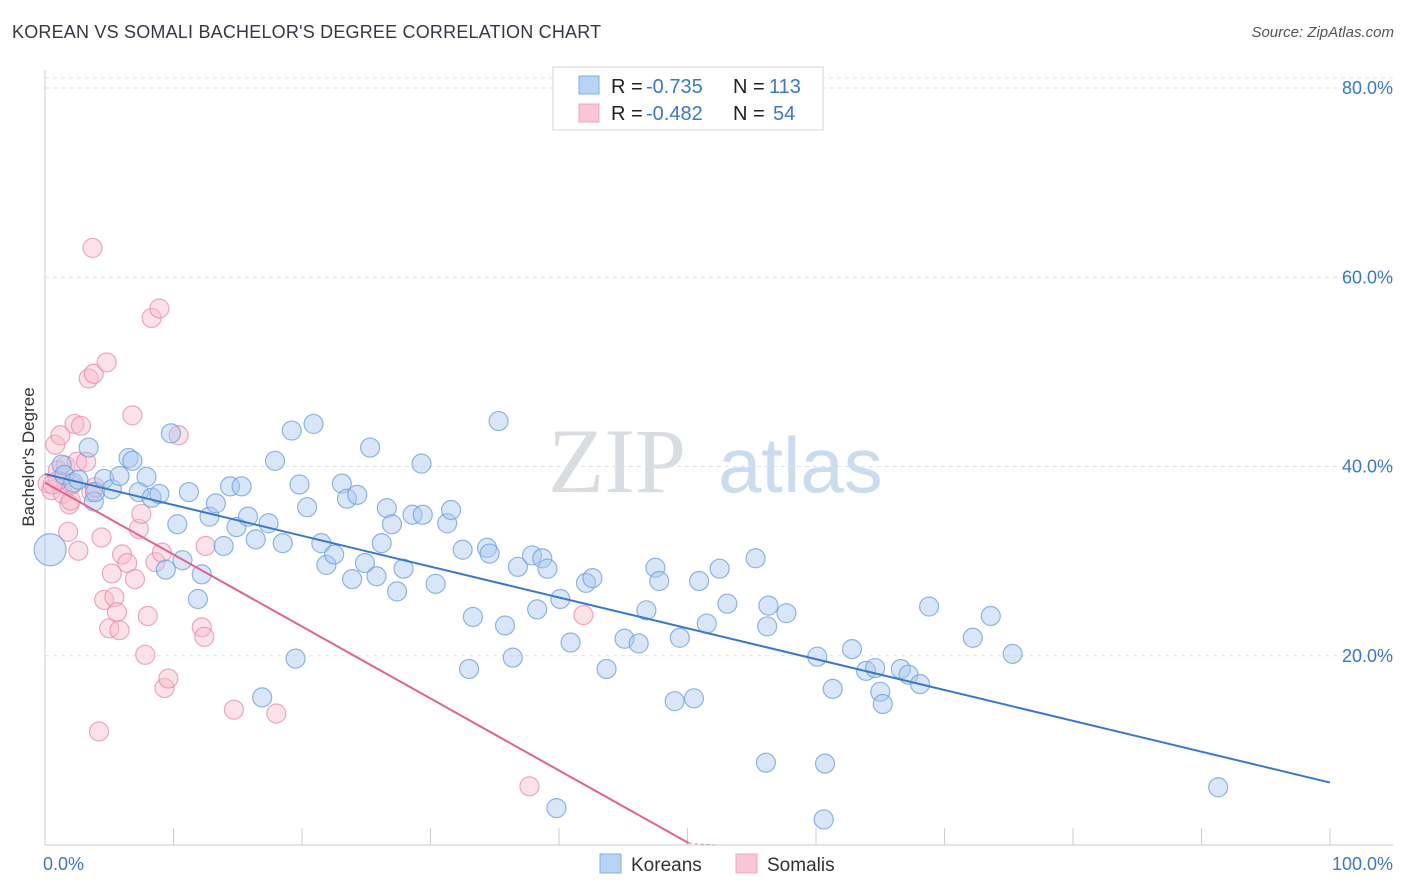 The width and height of the screenshot is (1406, 892). Describe the element at coordinates (1367, 88) in the screenshot. I see `y-tick-label-80: 80.0%` at that location.